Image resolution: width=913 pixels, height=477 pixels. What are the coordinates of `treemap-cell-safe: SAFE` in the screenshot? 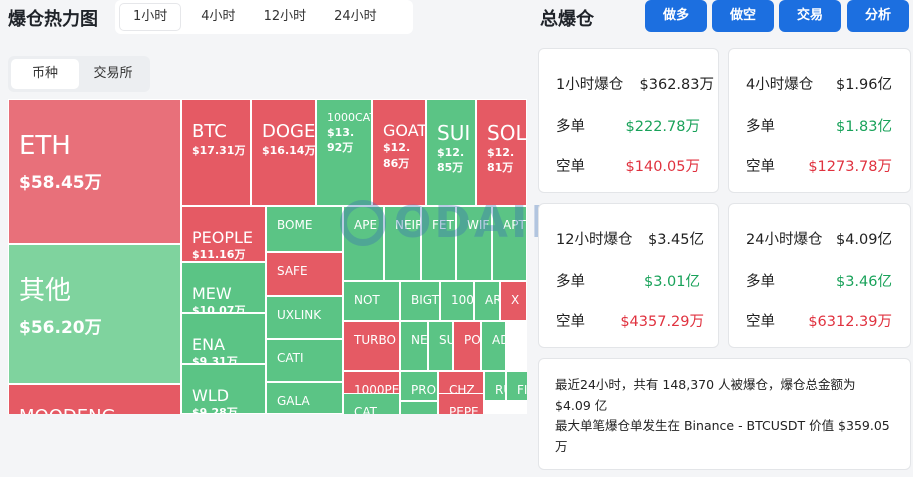 It's located at (304, 274).